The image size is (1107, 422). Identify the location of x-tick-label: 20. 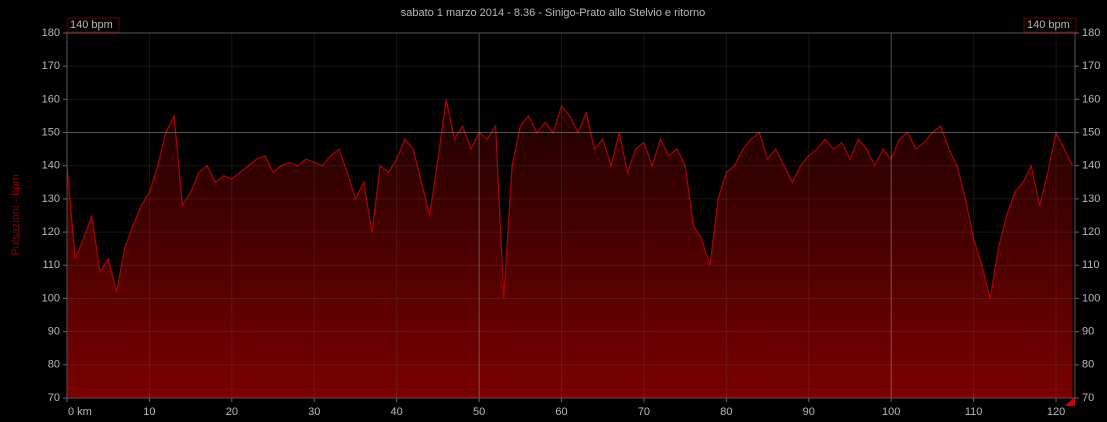
(232, 412).